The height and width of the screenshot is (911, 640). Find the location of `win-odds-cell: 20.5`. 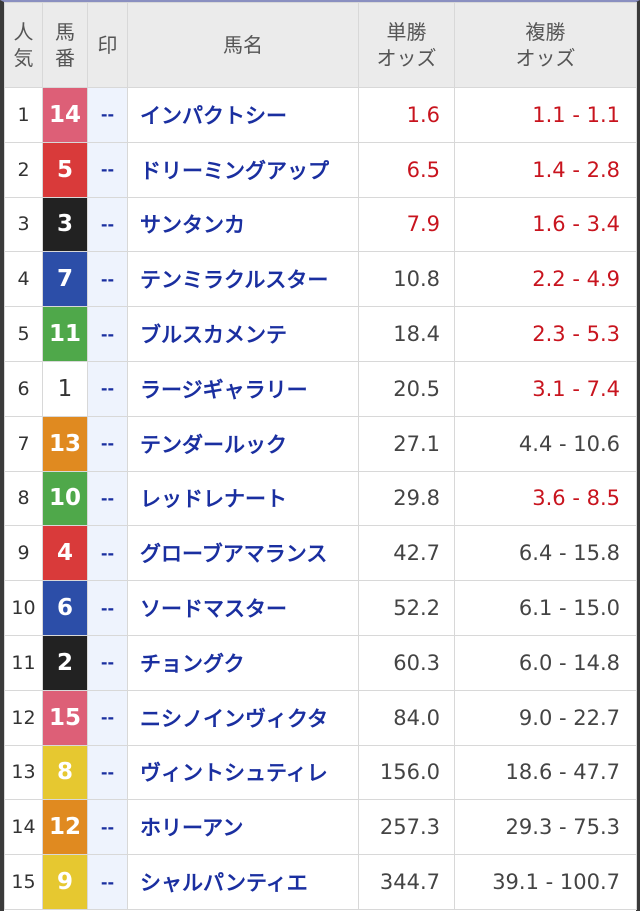

win-odds-cell: 20.5 is located at coordinates (406, 388).